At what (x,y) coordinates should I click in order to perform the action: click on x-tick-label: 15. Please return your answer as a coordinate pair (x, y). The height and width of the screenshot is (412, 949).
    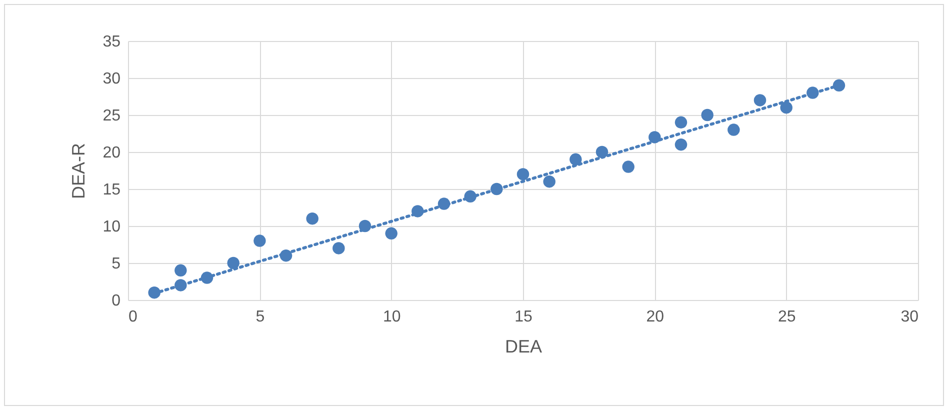
    Looking at the image, I should click on (523, 317).